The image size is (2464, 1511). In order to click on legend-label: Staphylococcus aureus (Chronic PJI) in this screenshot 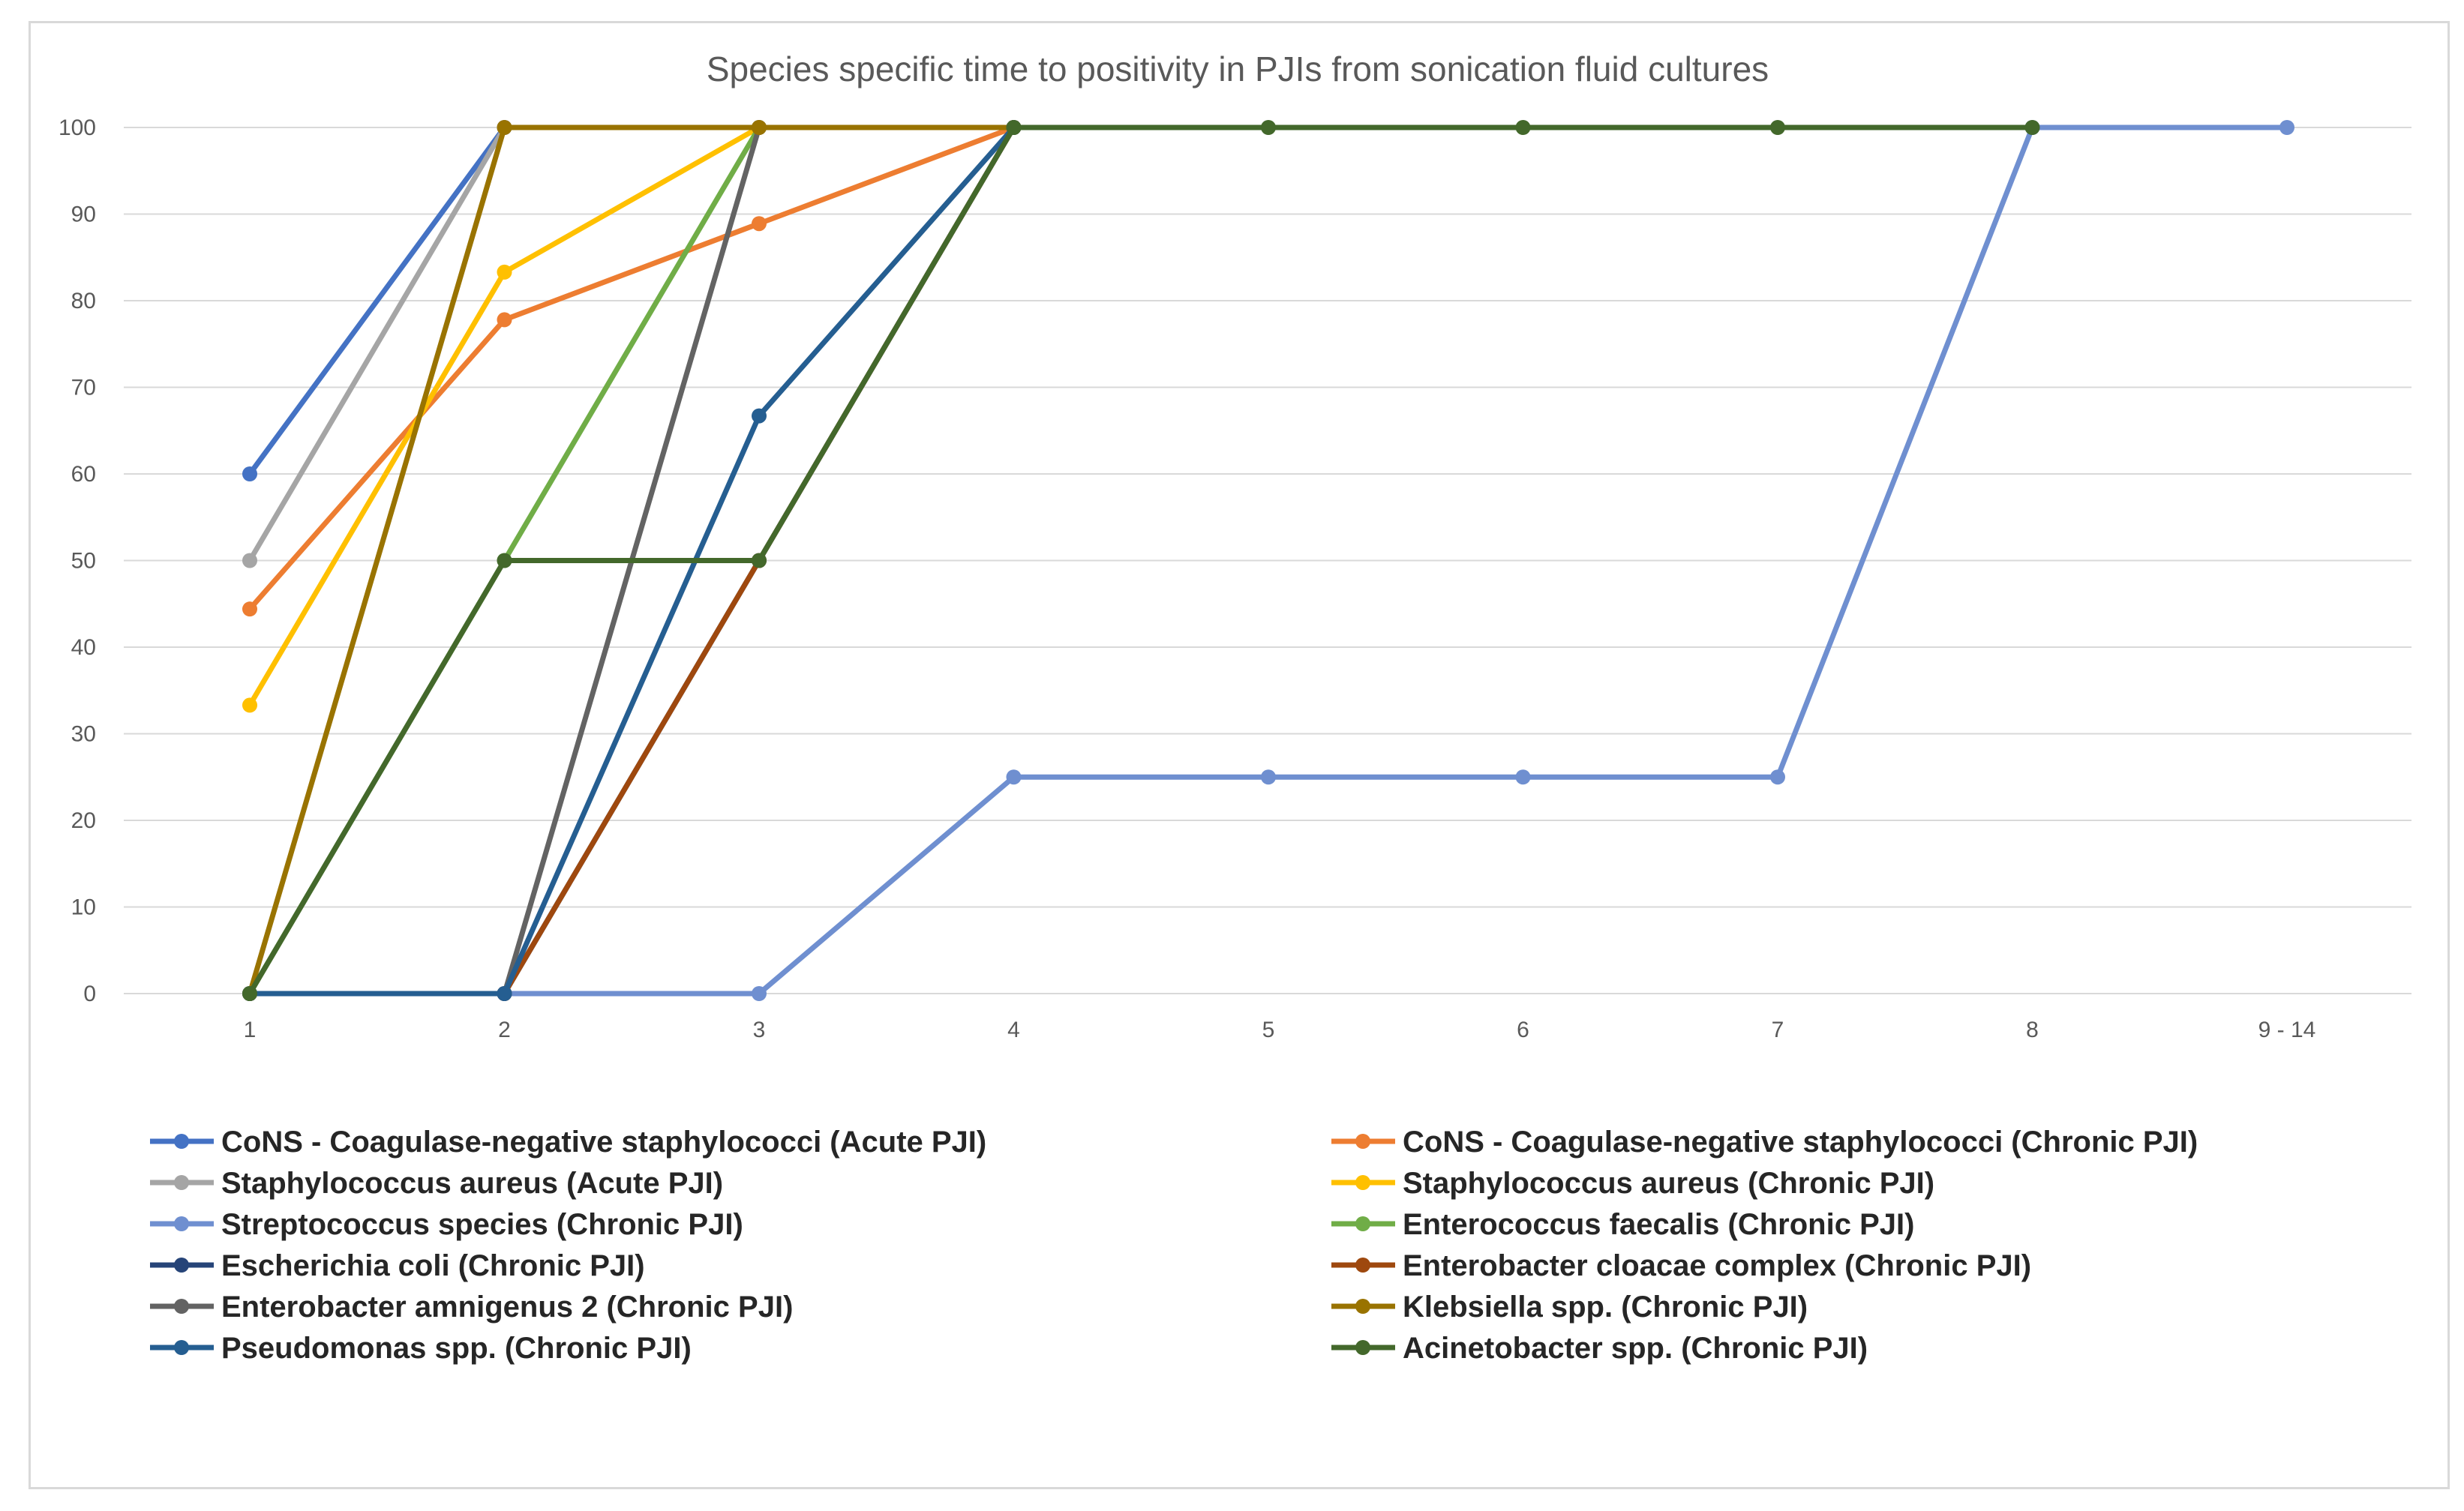, I will do `click(1668, 1183)`.